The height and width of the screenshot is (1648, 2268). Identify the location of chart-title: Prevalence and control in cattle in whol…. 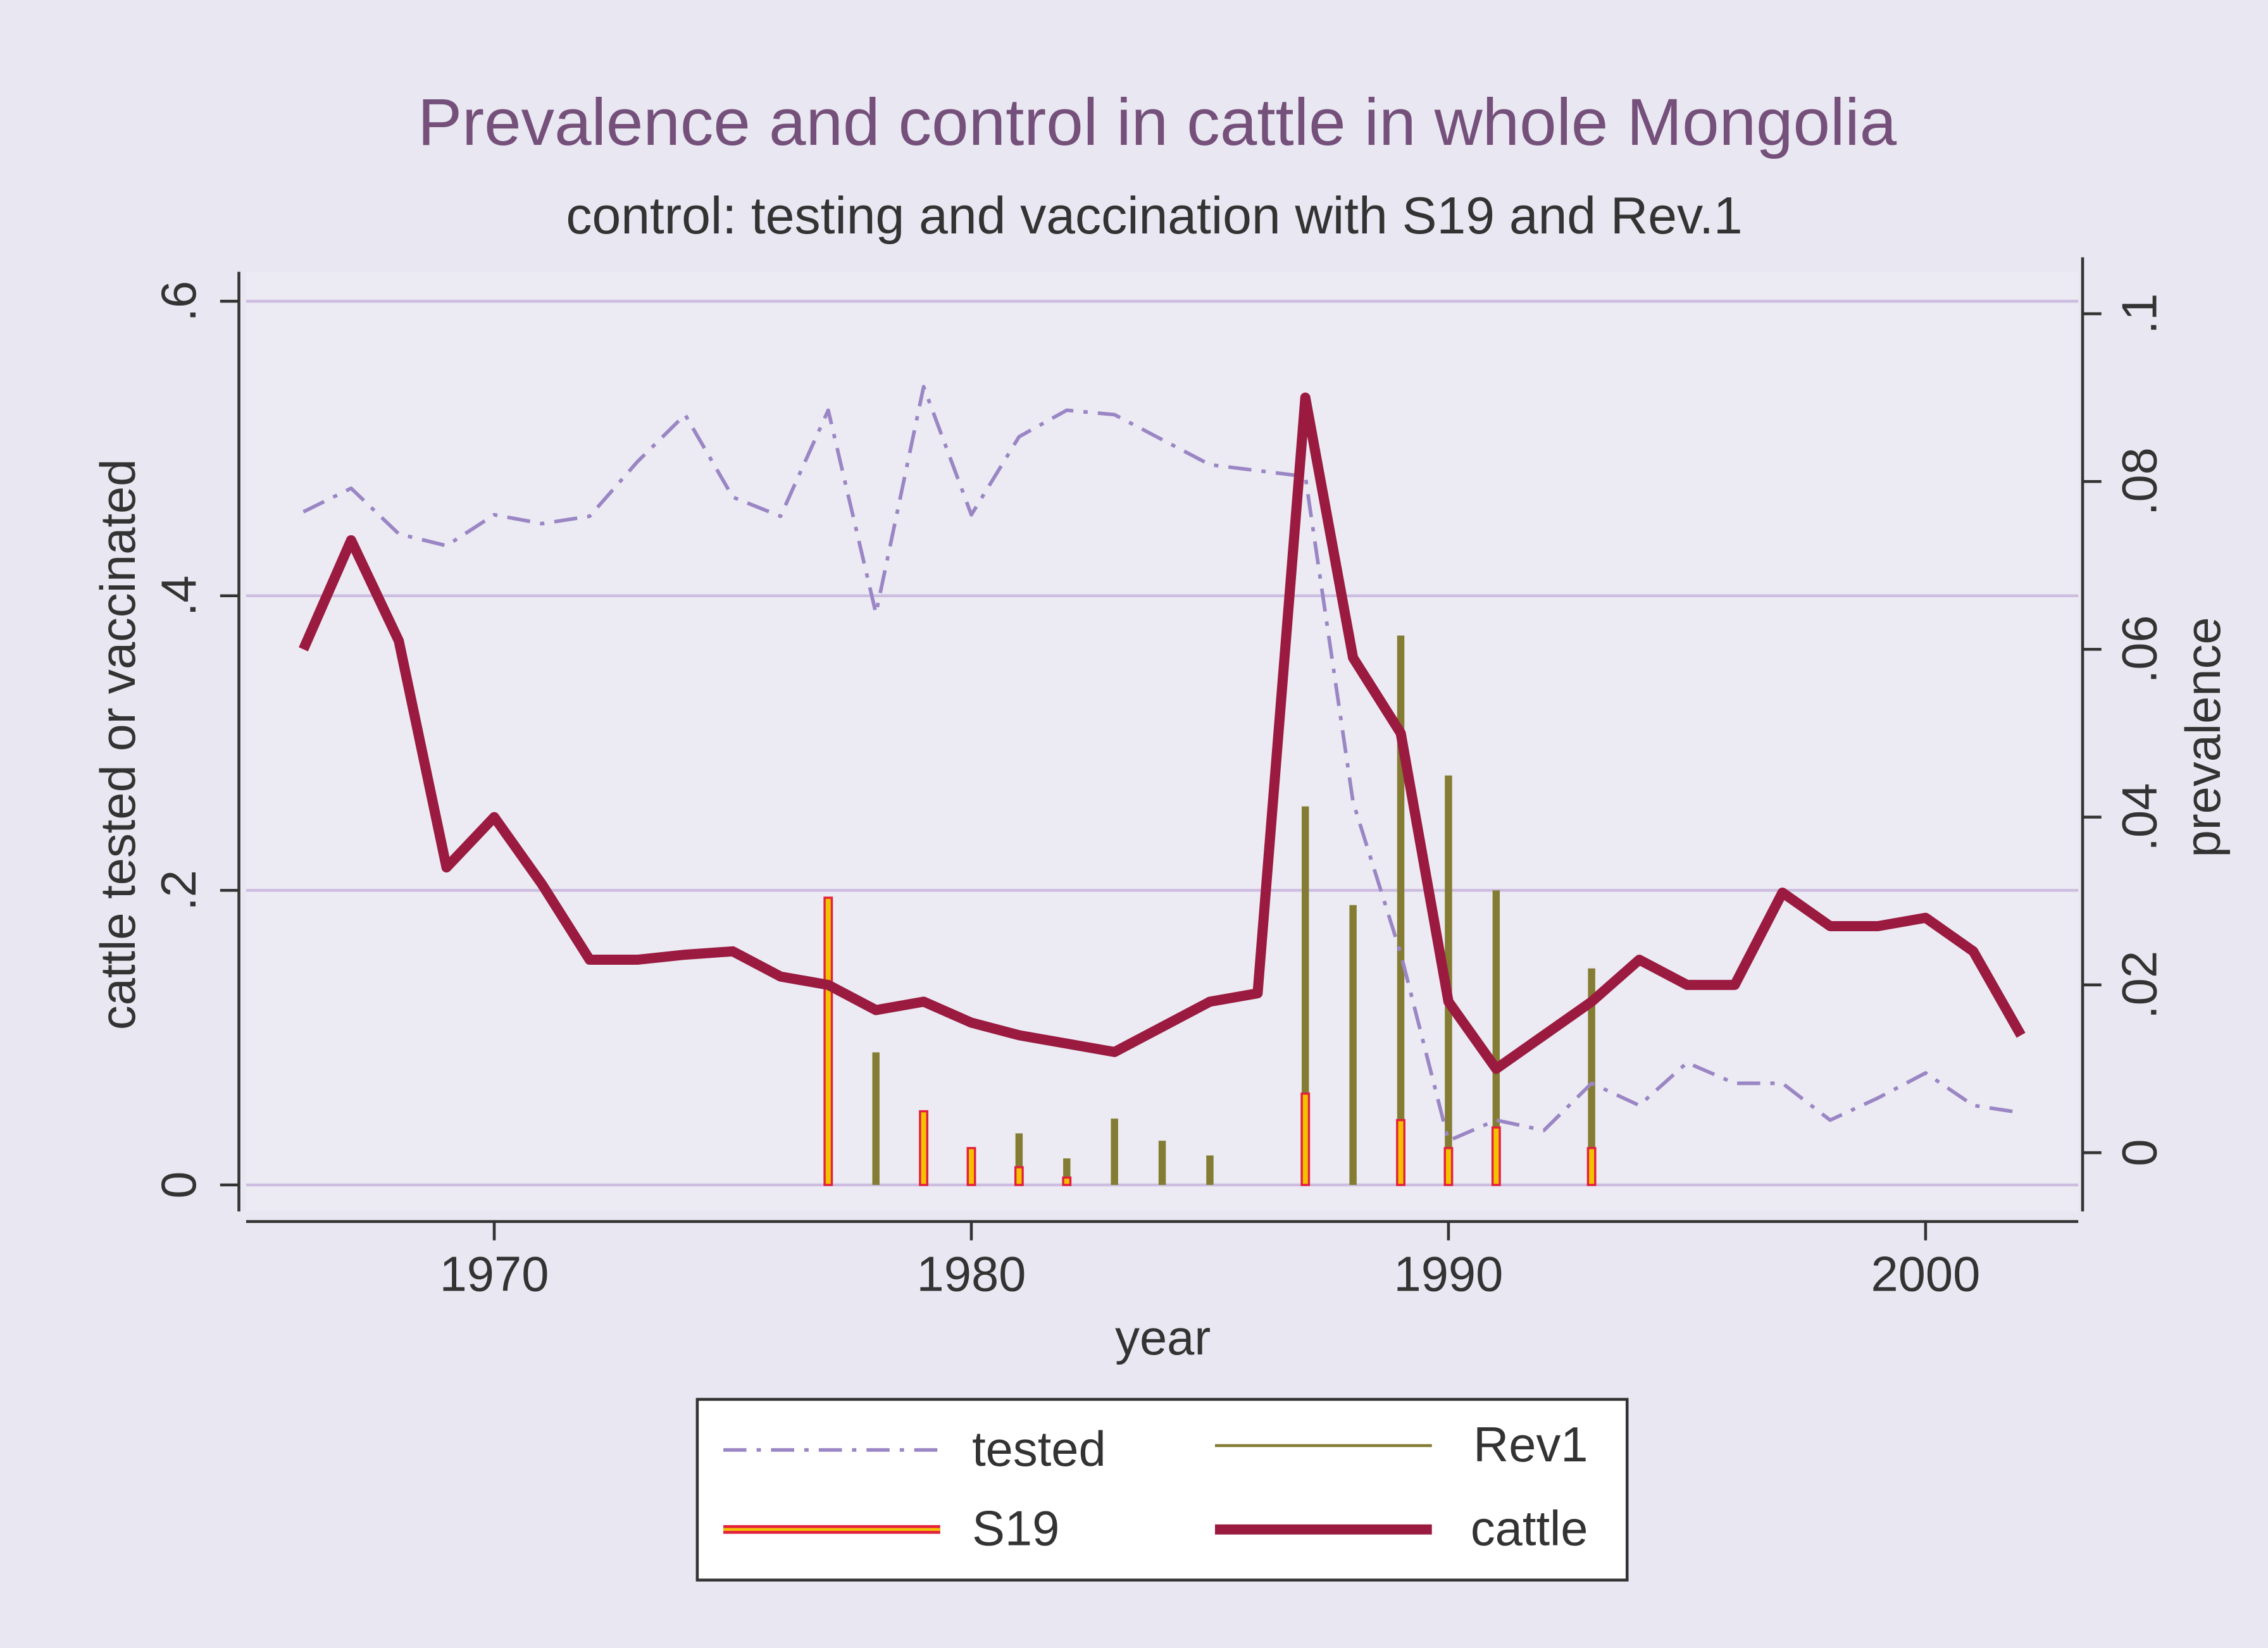
(1157, 122).